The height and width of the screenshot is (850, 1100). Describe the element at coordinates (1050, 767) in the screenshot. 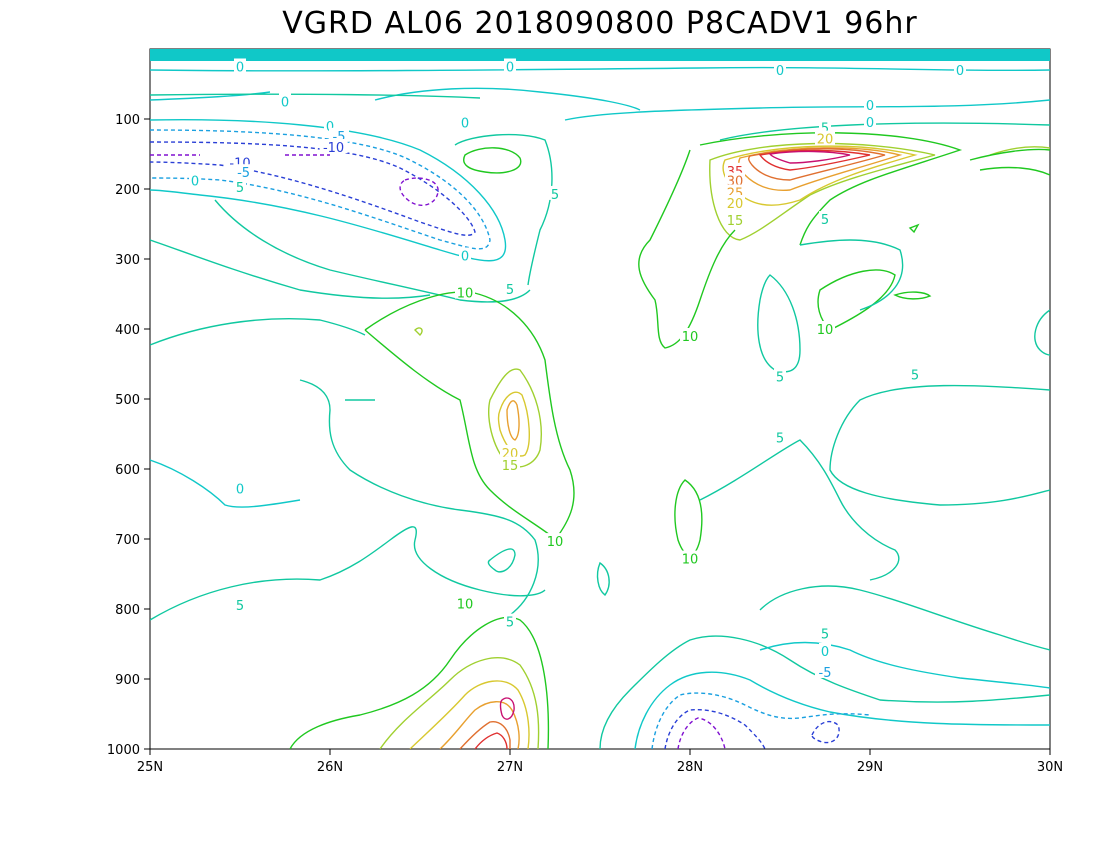

I see `x-tick-label: 30N` at that location.